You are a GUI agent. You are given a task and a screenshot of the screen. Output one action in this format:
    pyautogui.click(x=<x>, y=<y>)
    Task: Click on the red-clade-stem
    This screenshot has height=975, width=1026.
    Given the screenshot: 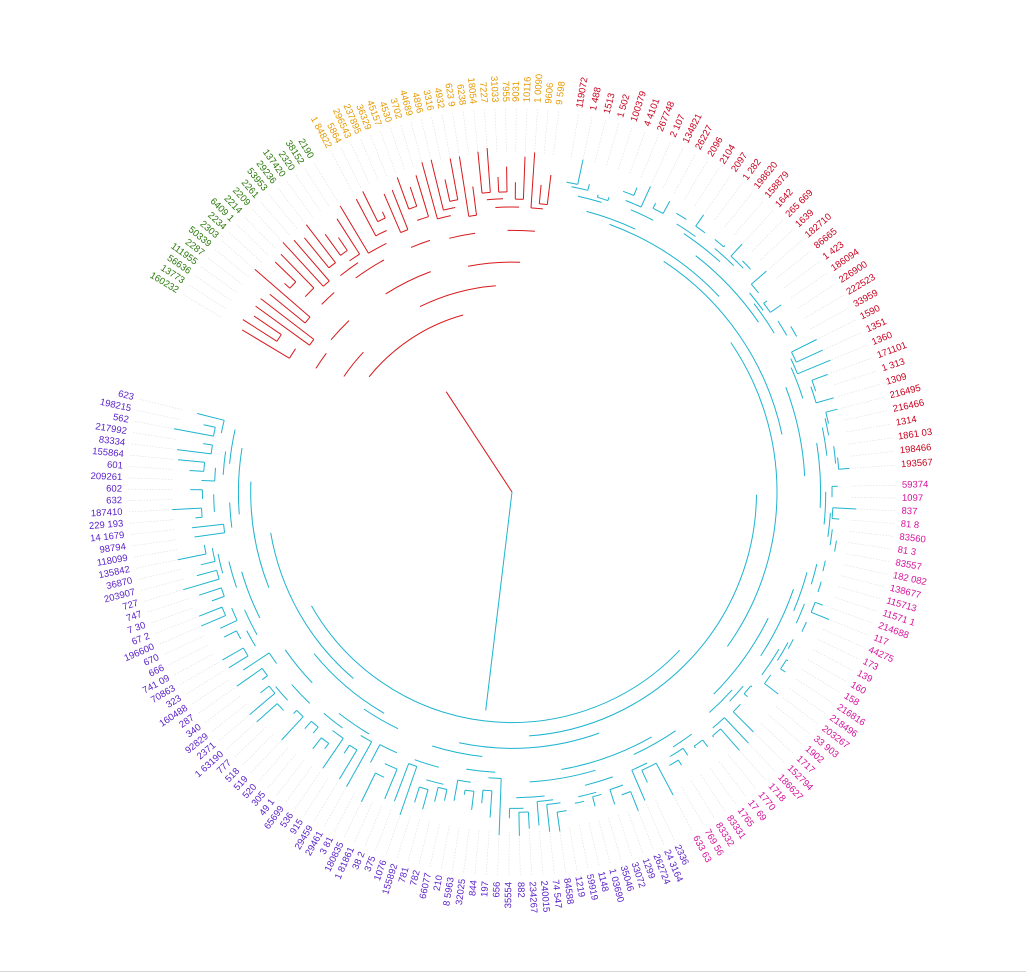 What is the action you would take?
    pyautogui.click(x=479, y=442)
    